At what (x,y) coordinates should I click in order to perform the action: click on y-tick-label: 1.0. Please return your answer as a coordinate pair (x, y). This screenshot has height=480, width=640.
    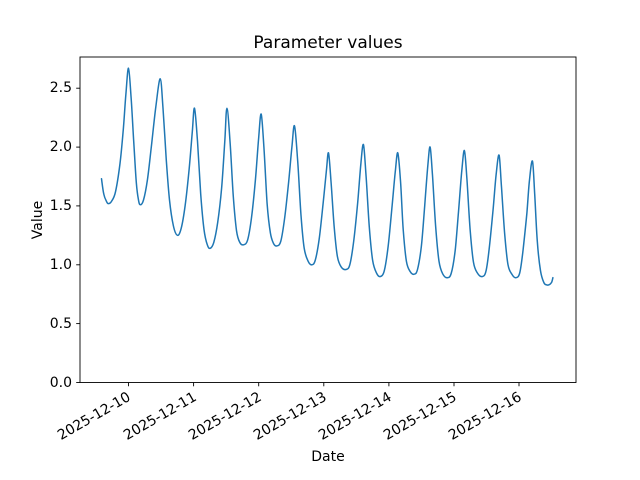
    Looking at the image, I should click on (60, 264).